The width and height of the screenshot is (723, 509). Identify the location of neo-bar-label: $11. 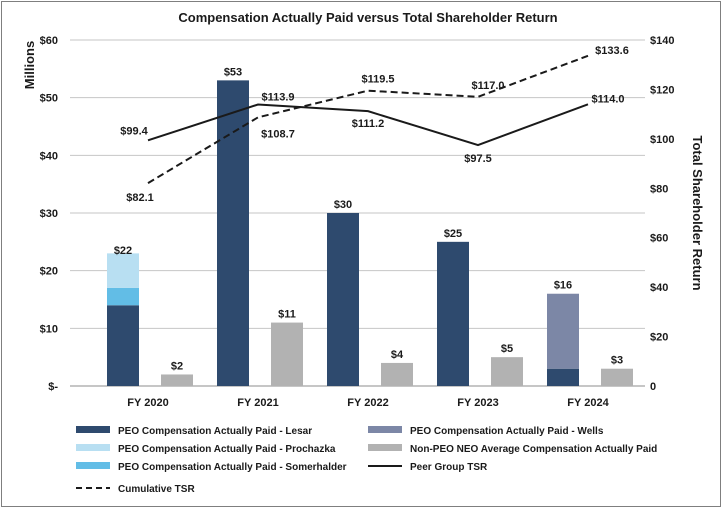
(287, 315).